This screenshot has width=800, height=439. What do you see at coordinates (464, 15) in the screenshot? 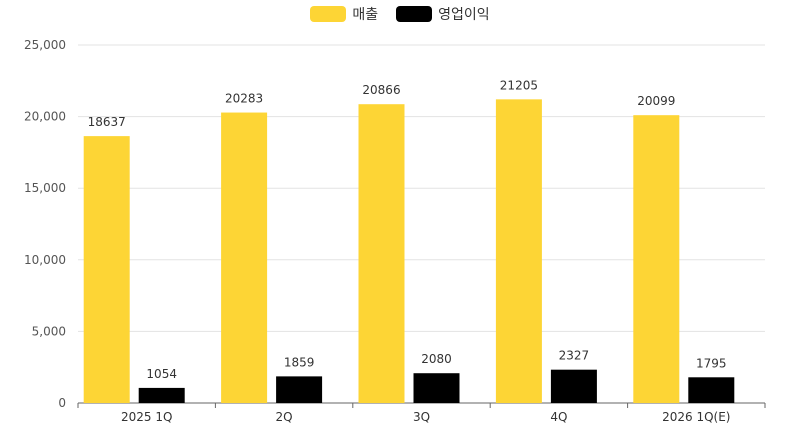
I see `legend-label-operating-profit: 영업이익` at bounding box center [464, 15].